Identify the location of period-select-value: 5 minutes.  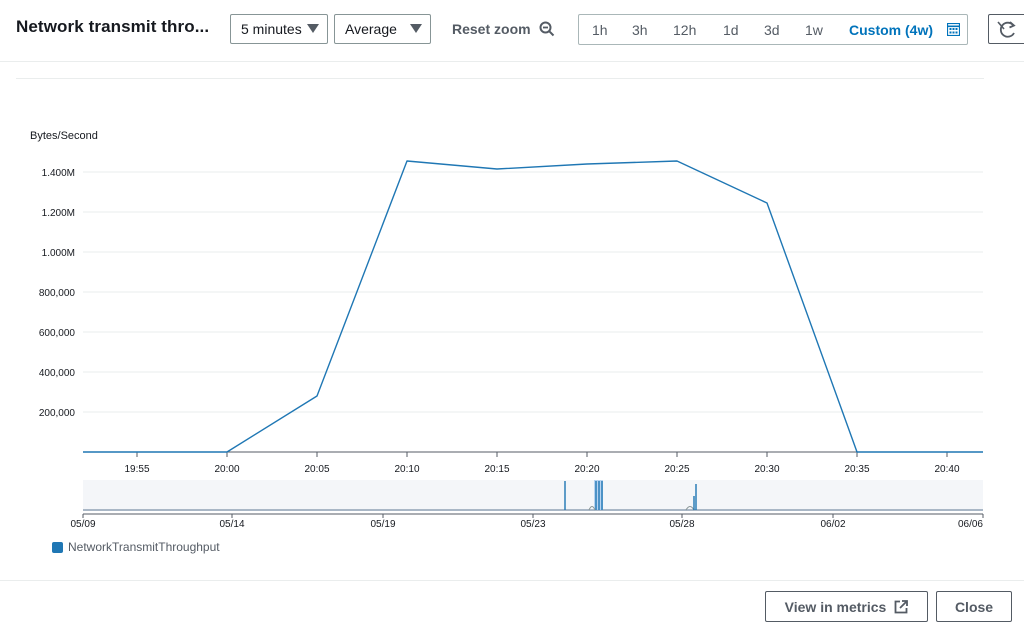
(271, 29).